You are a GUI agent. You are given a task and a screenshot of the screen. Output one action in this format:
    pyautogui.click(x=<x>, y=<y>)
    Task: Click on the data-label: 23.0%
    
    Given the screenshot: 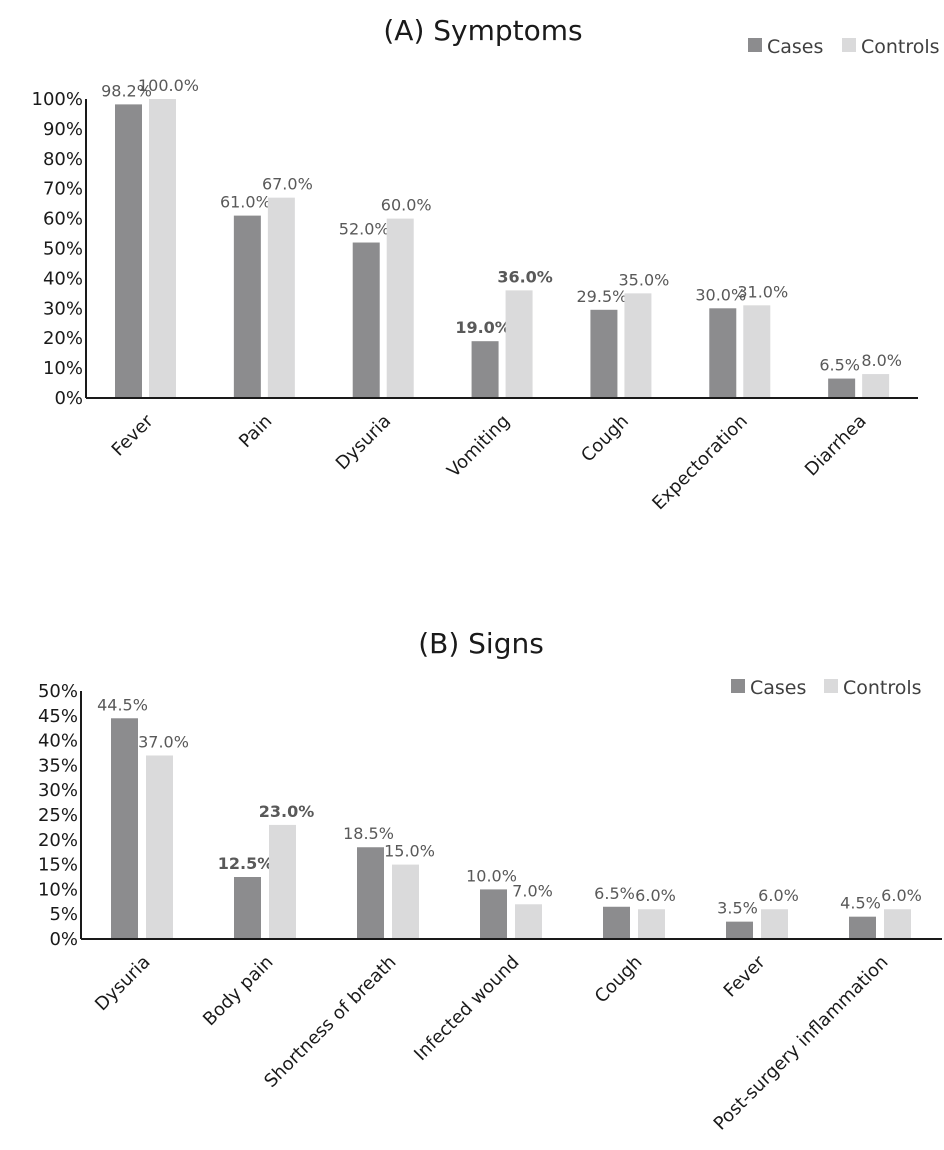 What is the action you would take?
    pyautogui.click(x=287, y=811)
    